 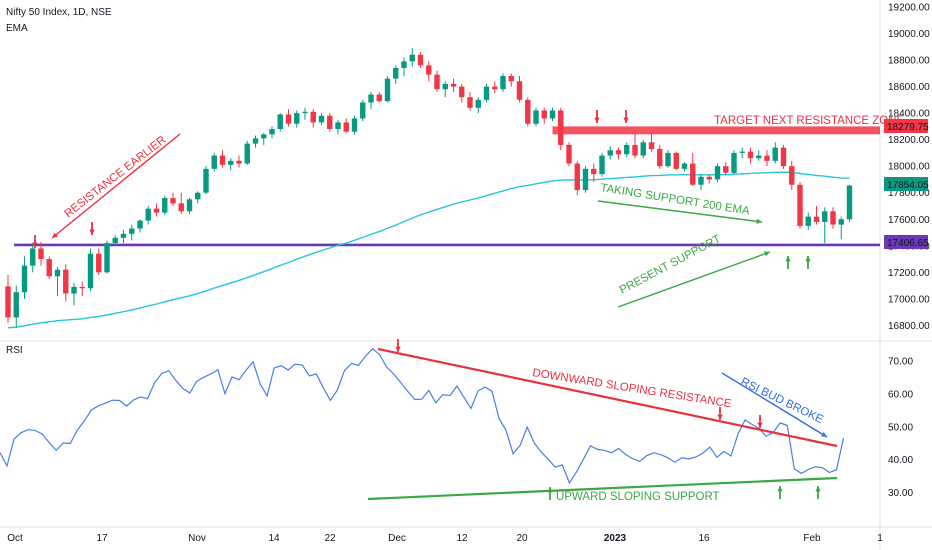 I want to click on price-tick-label: 19000.00, so click(x=909, y=34).